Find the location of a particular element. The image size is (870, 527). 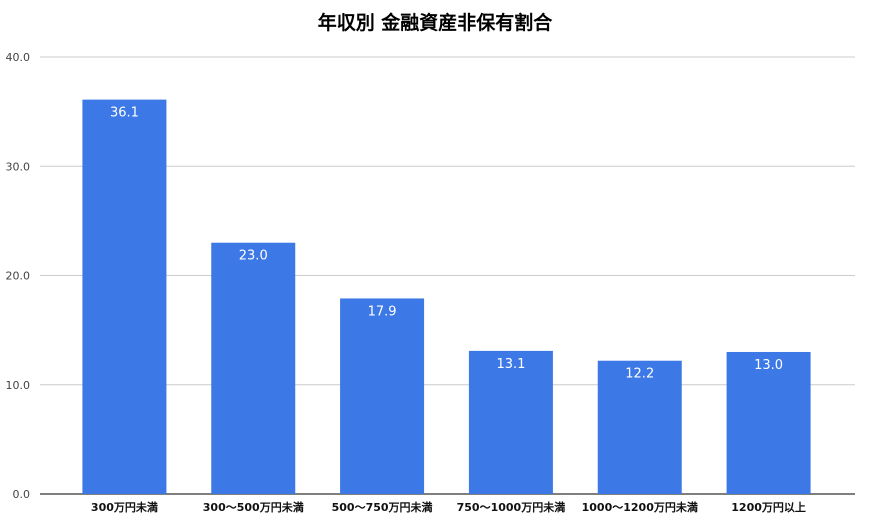

chart-title: 年収別 金融資産非保有割合 is located at coordinates (436, 22).